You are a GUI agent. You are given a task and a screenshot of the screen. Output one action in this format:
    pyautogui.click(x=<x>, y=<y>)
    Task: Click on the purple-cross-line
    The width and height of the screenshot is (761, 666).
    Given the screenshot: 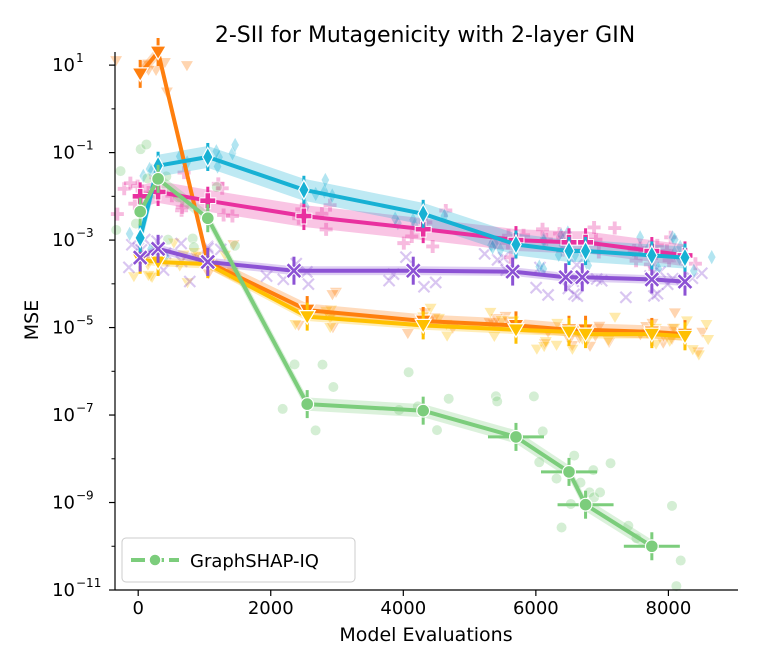 What is the action you would take?
    pyautogui.click(x=412, y=265)
    